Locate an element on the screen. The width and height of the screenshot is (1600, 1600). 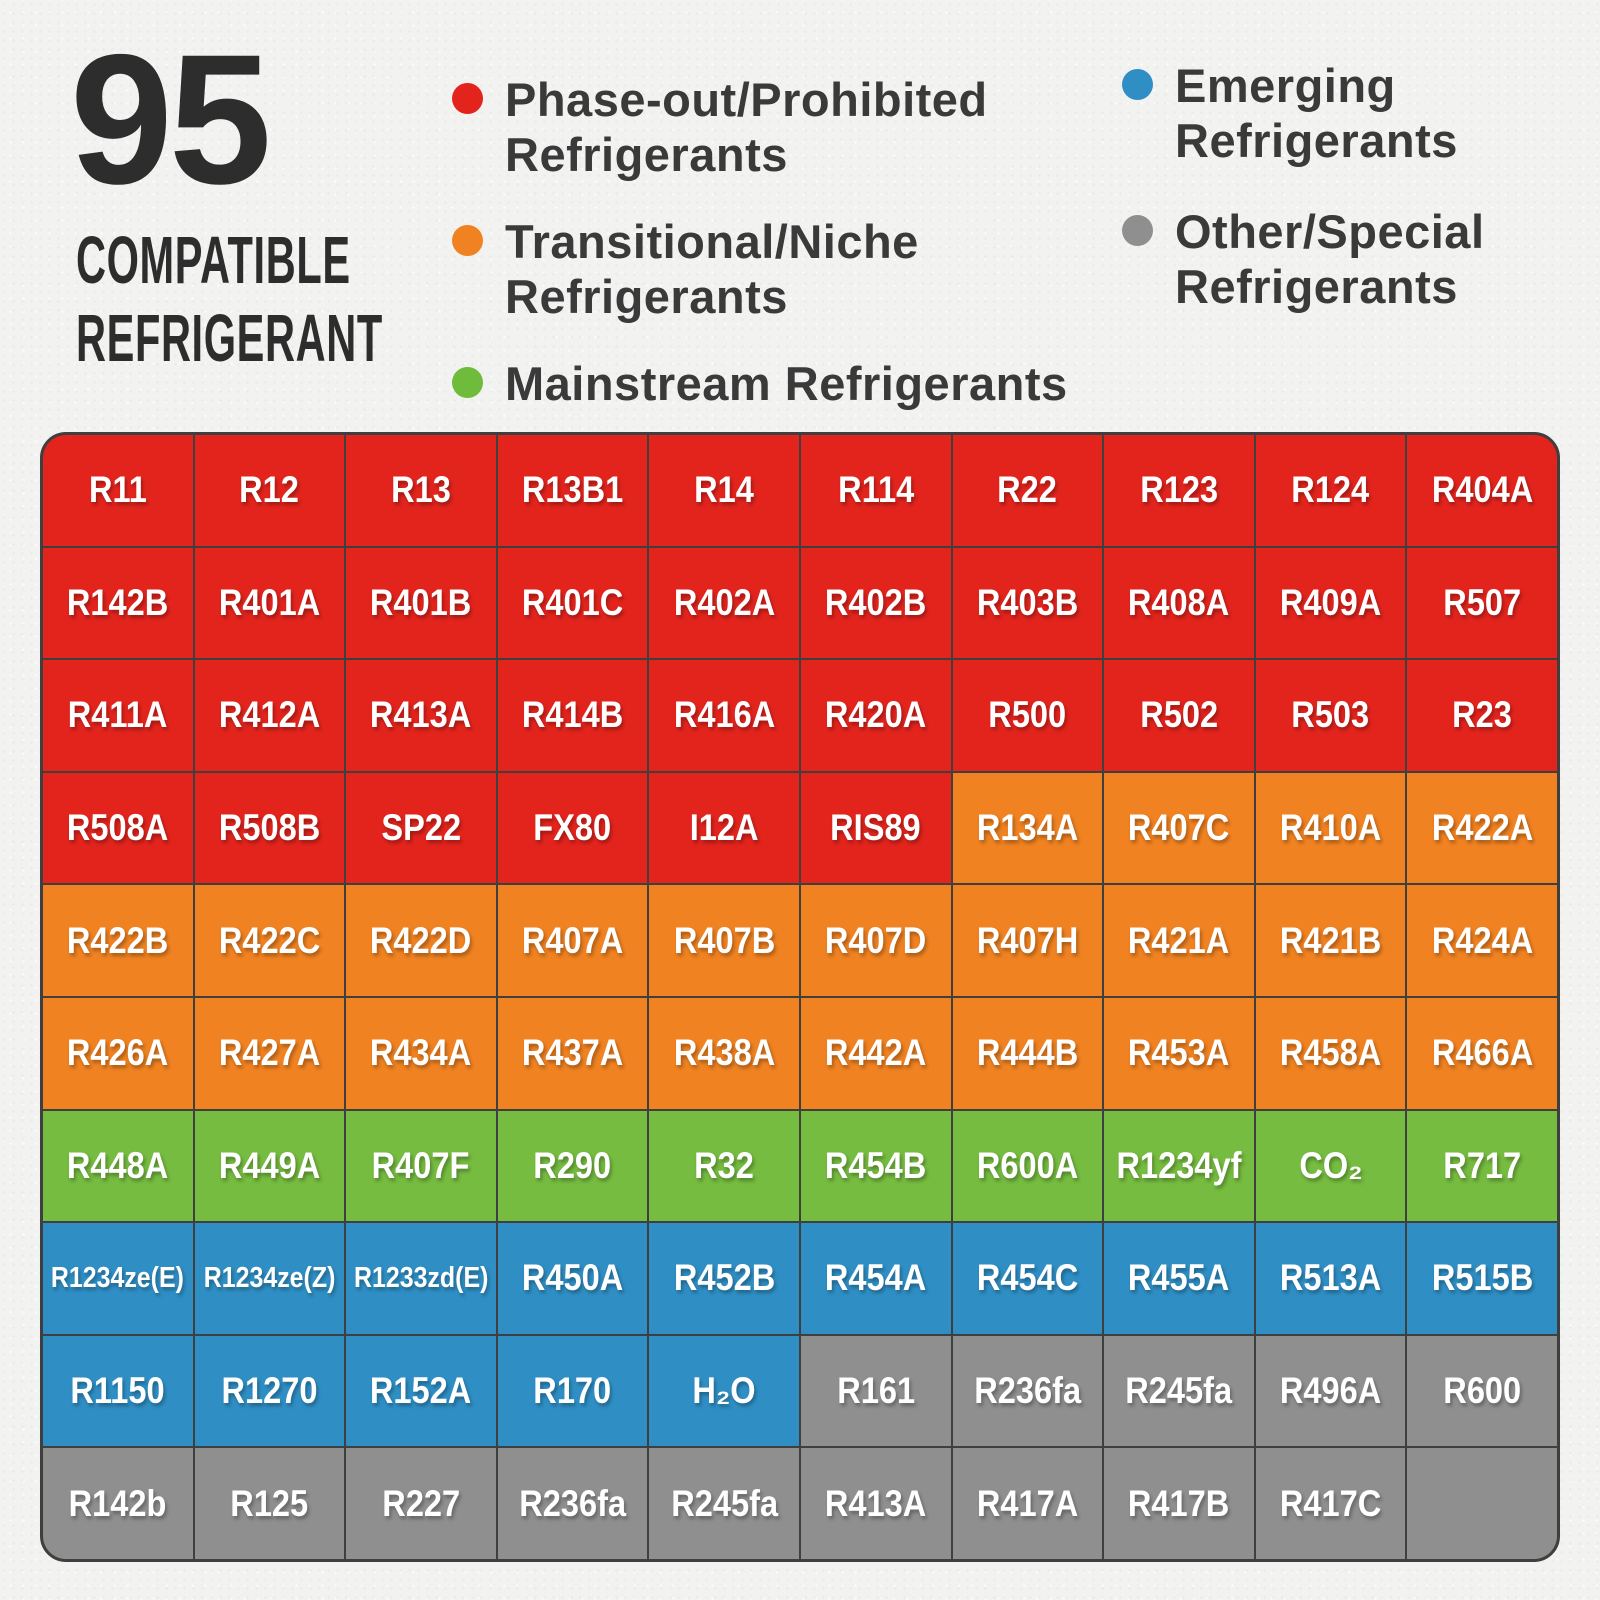
cell-label: SP22 is located at coordinates (421, 828).